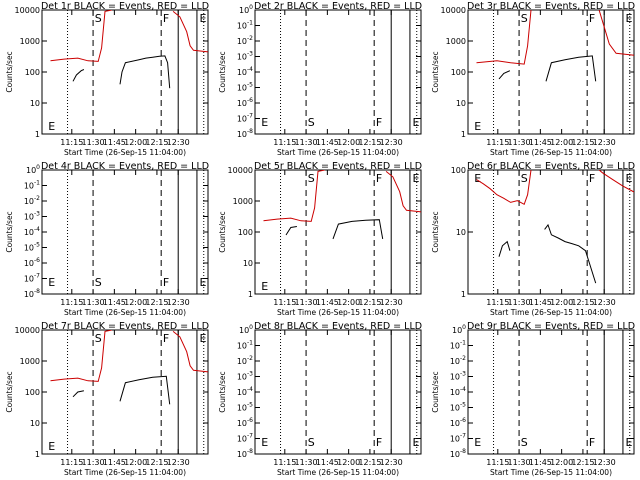 This screenshot has width=640, height=480. What do you see at coordinates (125, 166) in the screenshot?
I see `chart-title: Det 4r BLACK = Events, RED = LLD` at bounding box center [125, 166].